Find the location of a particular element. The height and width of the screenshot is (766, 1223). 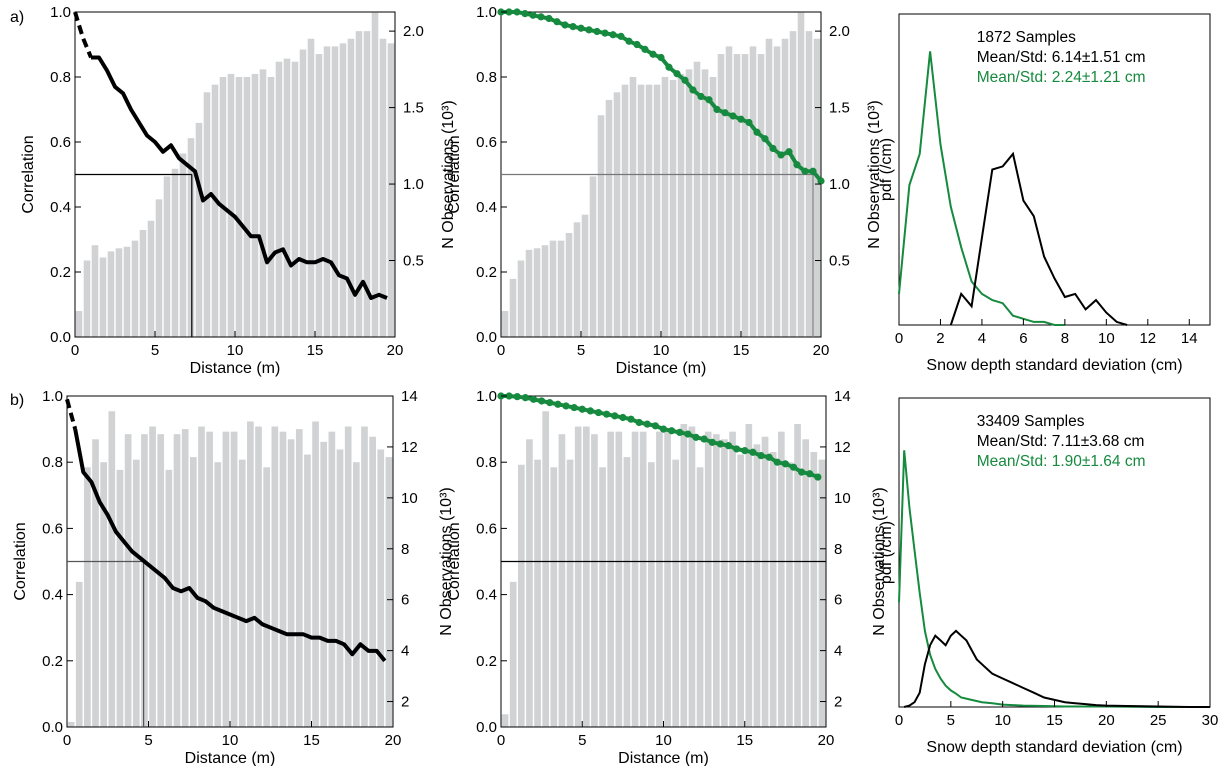

y2-tick-label: 8 is located at coordinates (405, 549).